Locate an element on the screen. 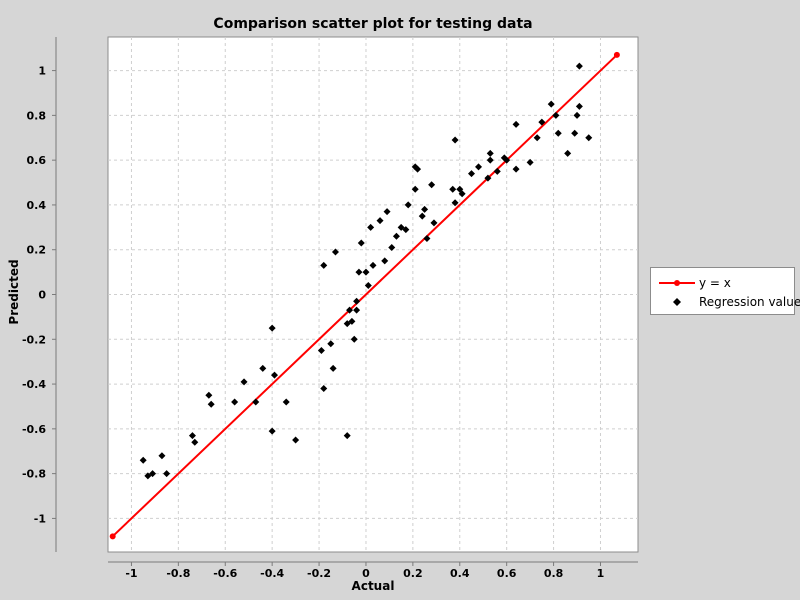 The image size is (800, 600). y-tick-label: -0.6 is located at coordinates (34, 429).